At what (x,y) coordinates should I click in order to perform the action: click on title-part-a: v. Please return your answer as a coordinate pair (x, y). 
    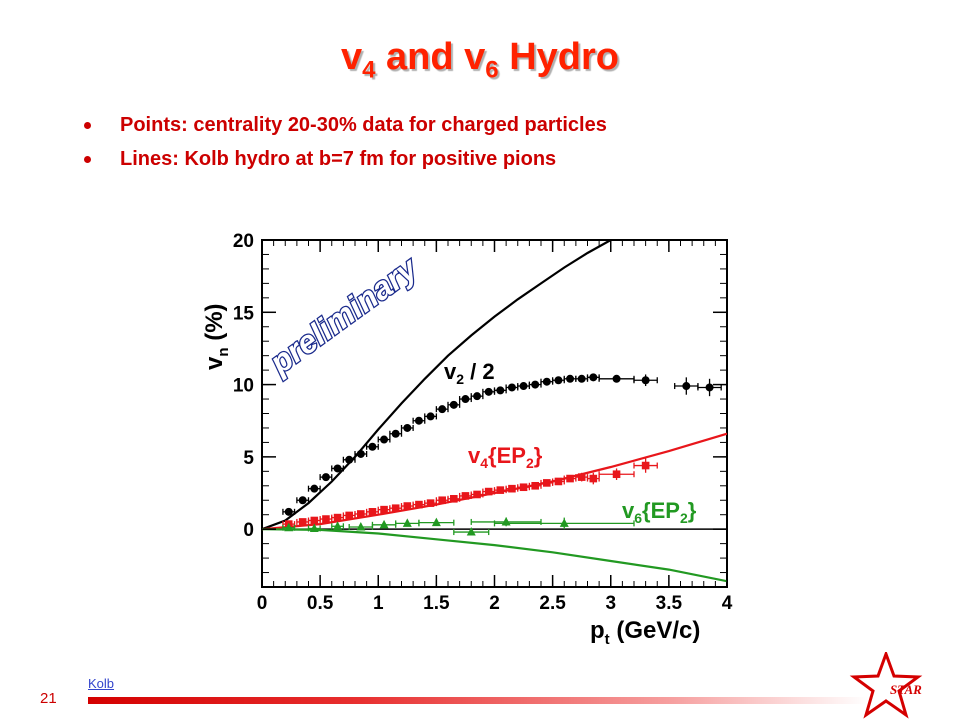
    Looking at the image, I should click on (351, 57).